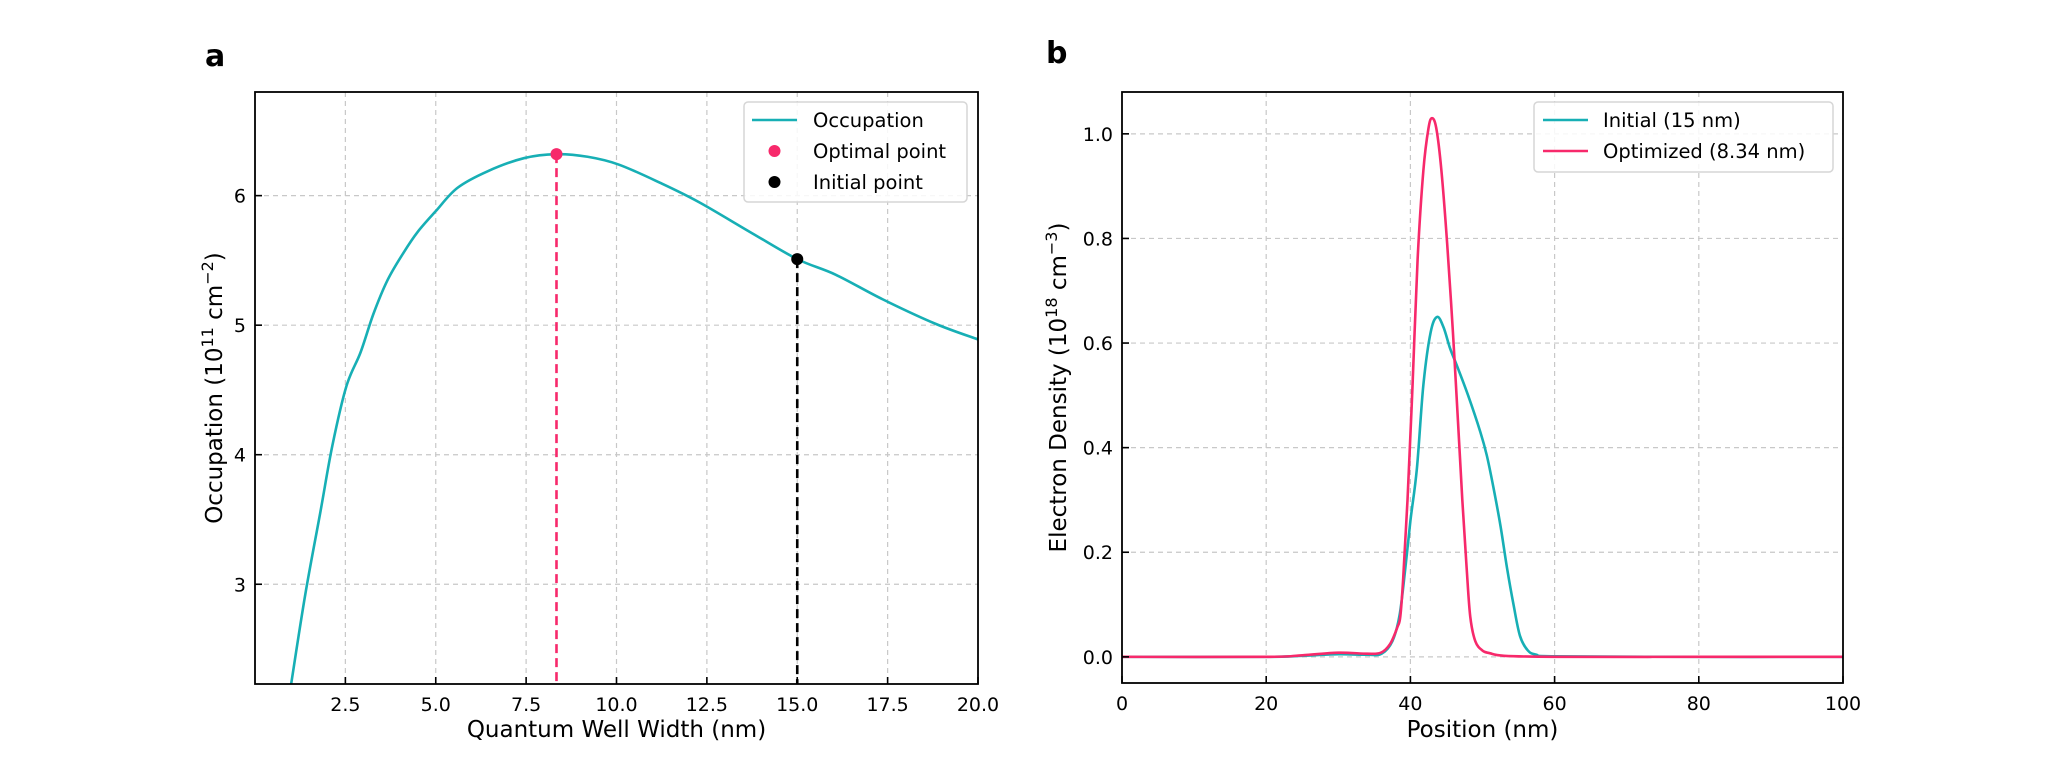  Describe the element at coordinates (1059, 227) in the screenshot. I see `y-axis-label-b-close: )` at that location.